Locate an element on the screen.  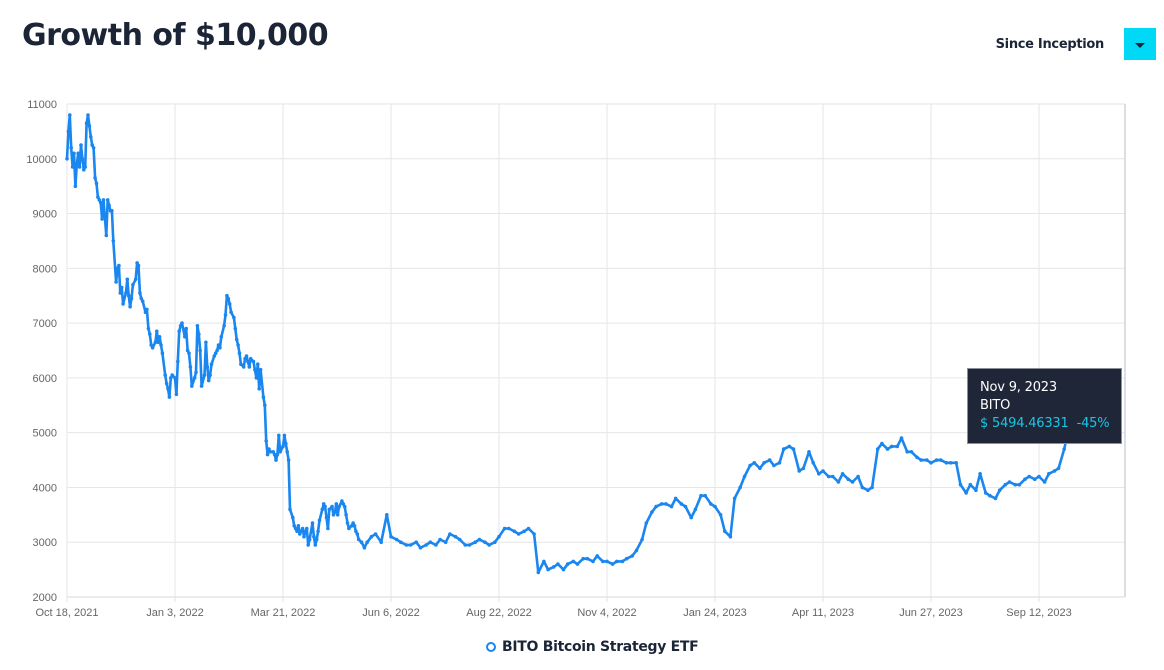
x-tick-label: Jan 3, 2022 is located at coordinates (175, 613).